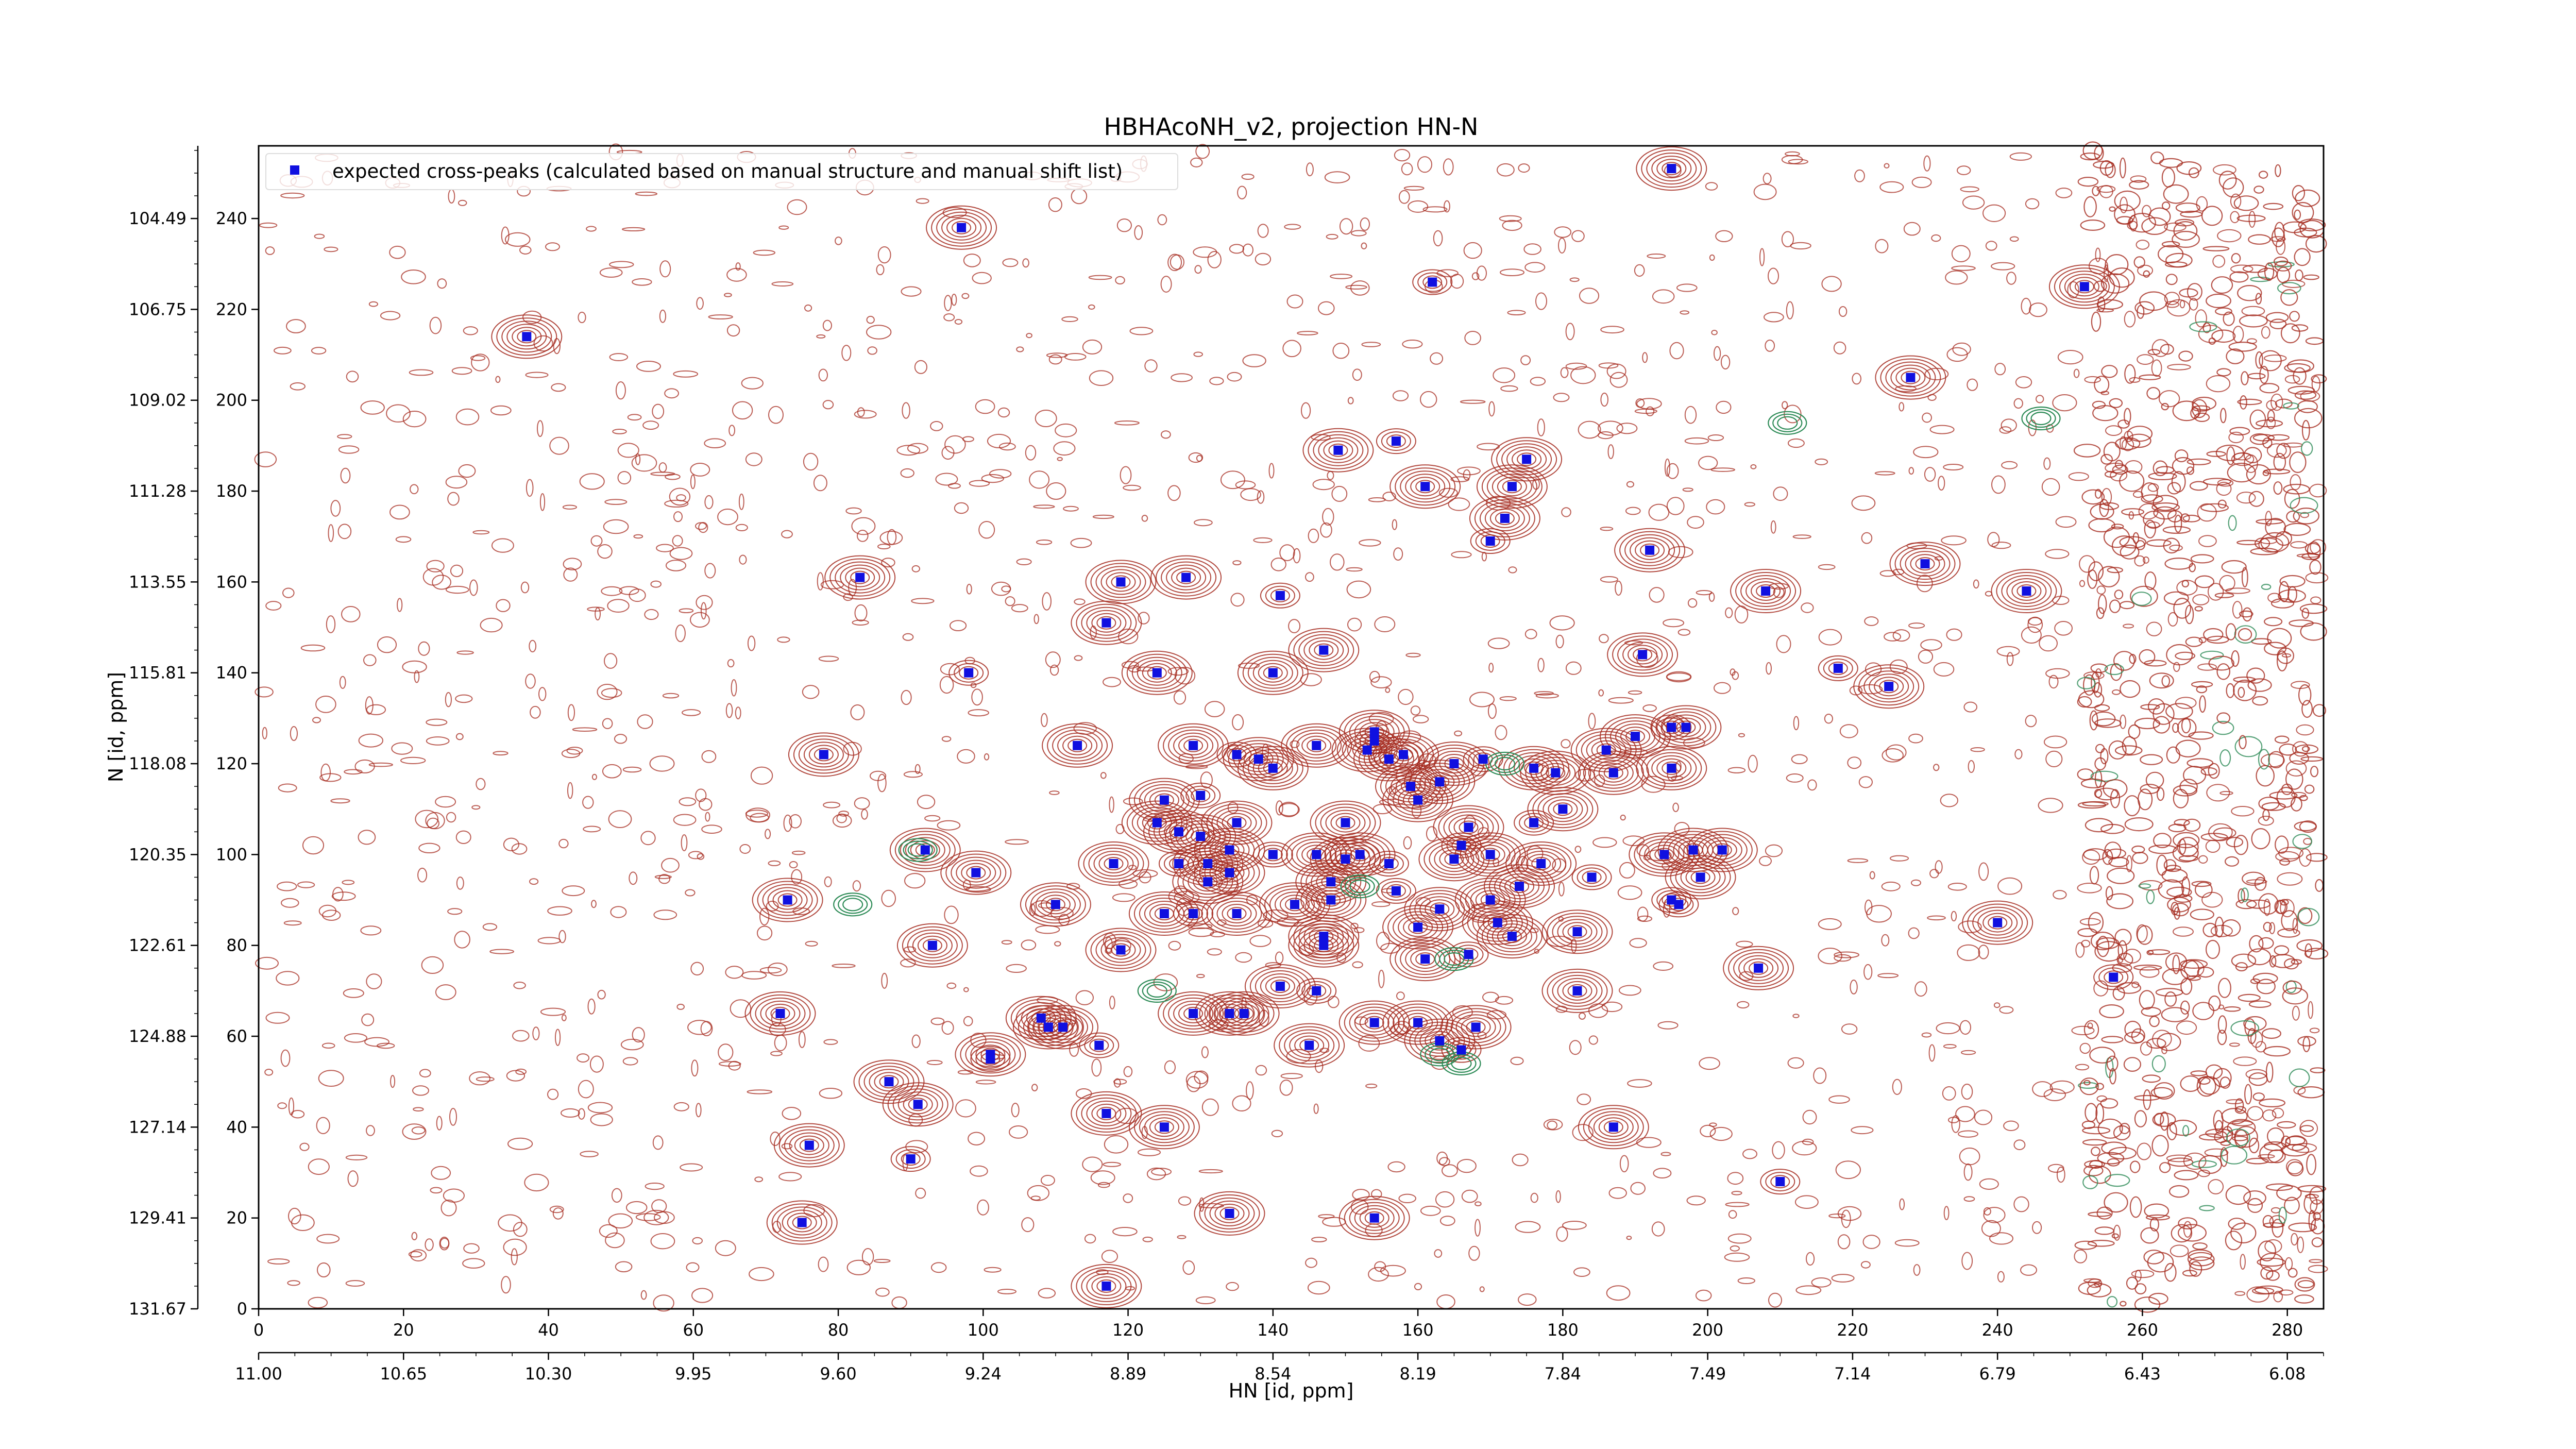 The width and height of the screenshot is (2576, 1449). I want to click on x-ppm-tick-label: 6.79, so click(1997, 1374).